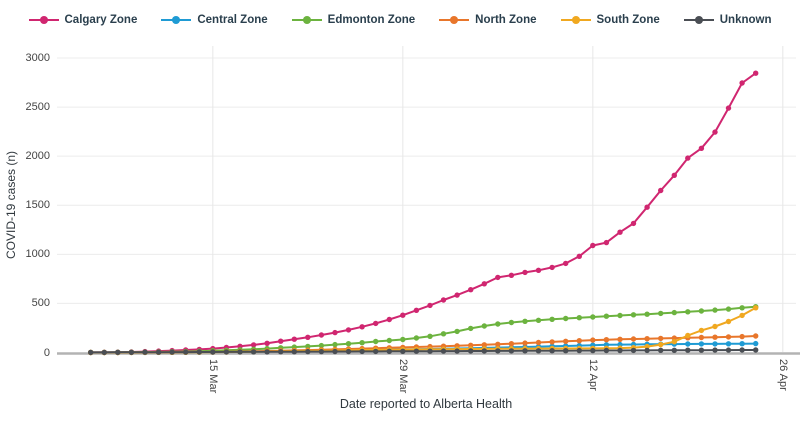  I want to click on legend-item-central-zone: Central Zone, so click(214, 20).